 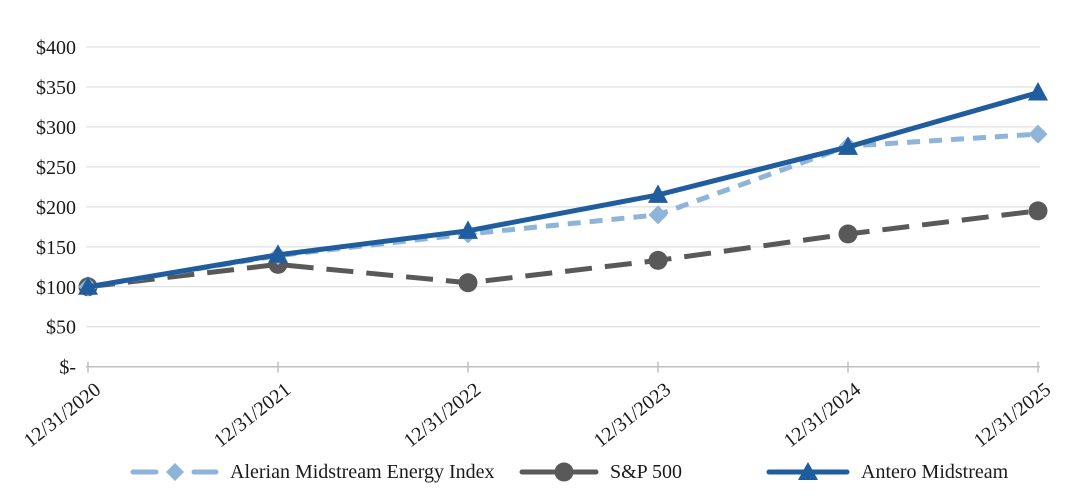 I want to click on x-tick-label: 12/31/2020, so click(x=62, y=415).